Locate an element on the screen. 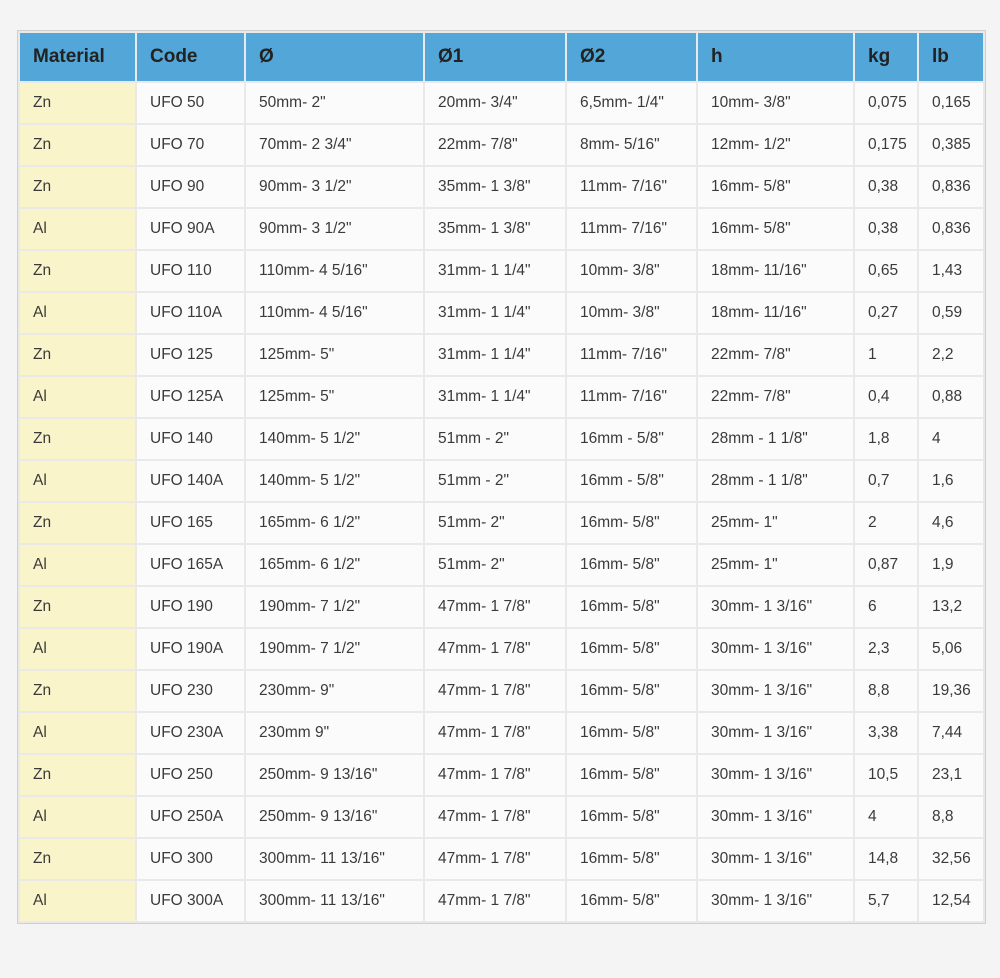 The width and height of the screenshot is (1000, 978). cell-d: 90mm- 3 1/2" is located at coordinates (334, 229).